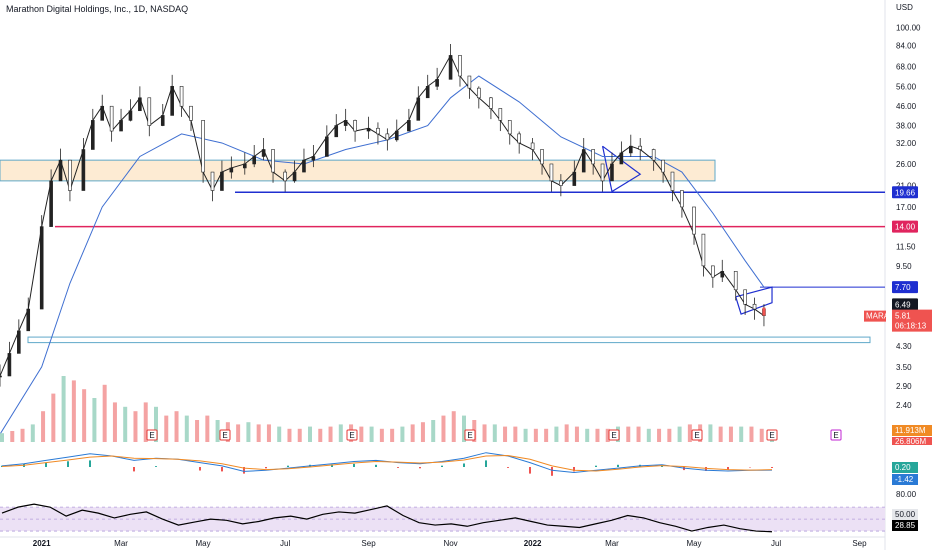  I want to click on y-tick-label-7: 26.00, so click(906, 164).